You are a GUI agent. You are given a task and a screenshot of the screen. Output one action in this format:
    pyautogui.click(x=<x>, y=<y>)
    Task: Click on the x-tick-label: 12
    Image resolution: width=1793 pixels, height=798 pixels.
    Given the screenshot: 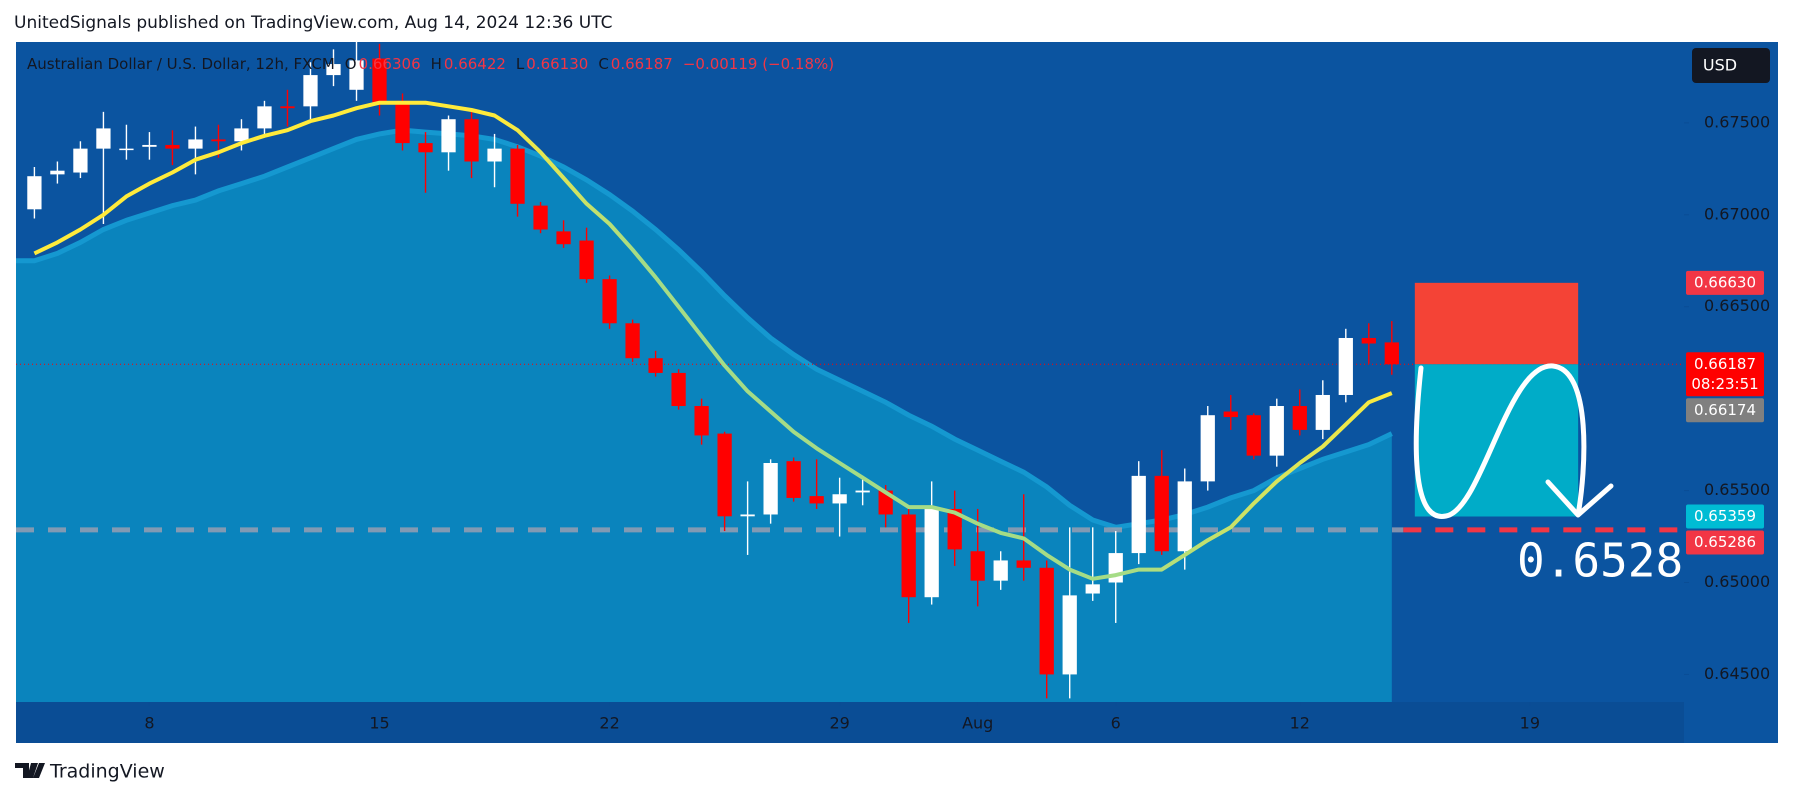 What is the action you would take?
    pyautogui.click(x=1300, y=723)
    